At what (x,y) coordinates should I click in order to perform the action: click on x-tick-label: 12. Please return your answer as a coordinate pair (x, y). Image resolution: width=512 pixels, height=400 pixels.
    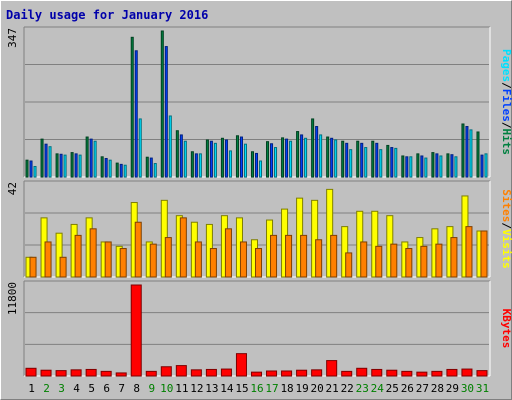
    Looking at the image, I should click on (196, 388).